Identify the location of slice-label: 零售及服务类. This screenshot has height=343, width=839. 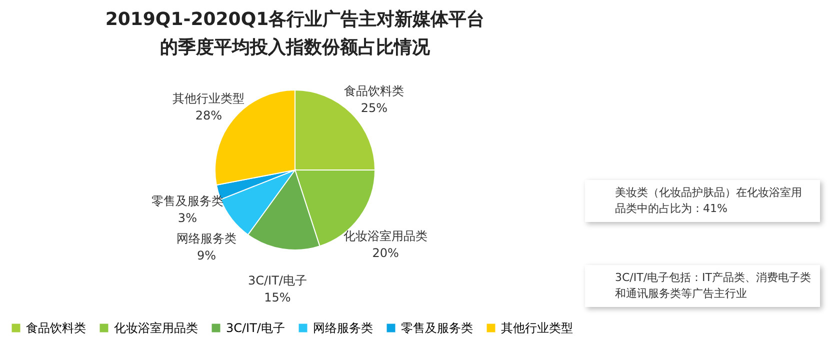
(187, 201).